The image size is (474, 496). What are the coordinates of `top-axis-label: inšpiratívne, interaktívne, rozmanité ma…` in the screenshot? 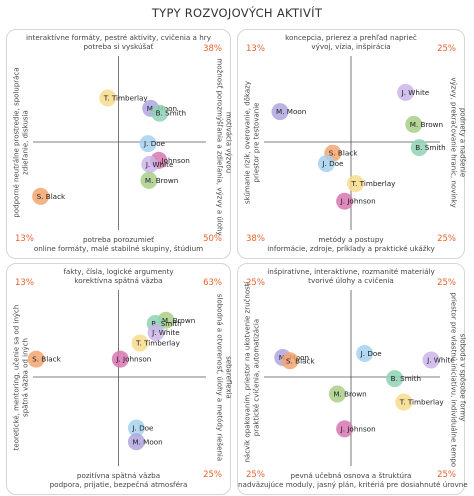 It's located at (351, 271).